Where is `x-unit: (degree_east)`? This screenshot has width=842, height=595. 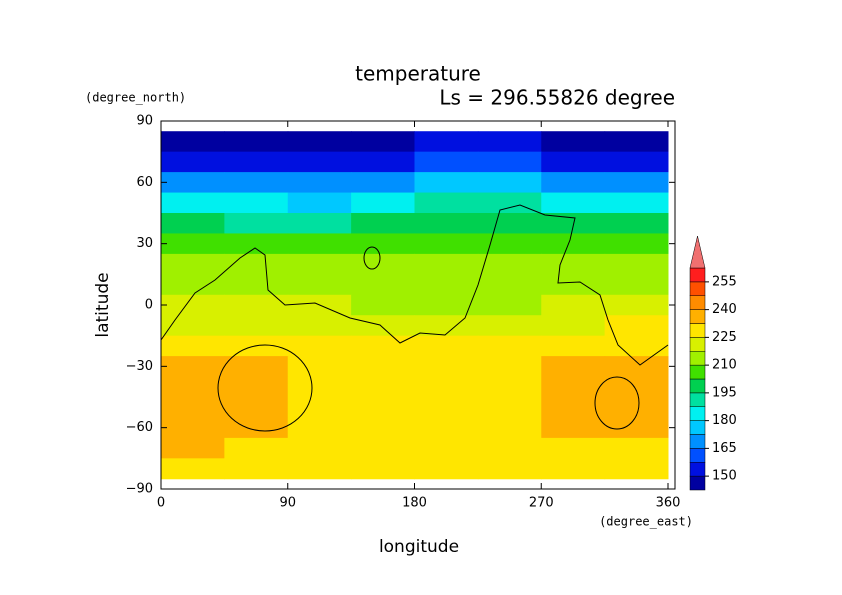
x-unit: (degree_east) is located at coordinates (646, 522).